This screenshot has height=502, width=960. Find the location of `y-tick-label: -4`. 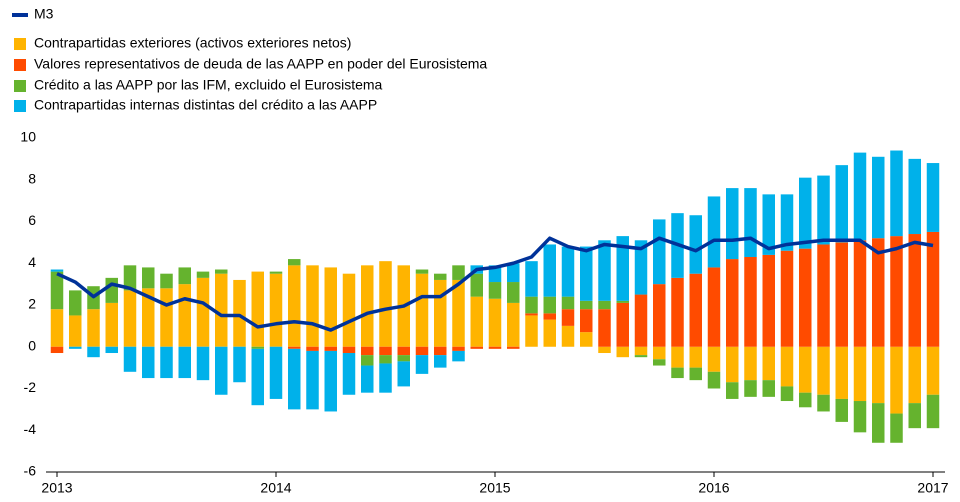

y-tick-label: -4 is located at coordinates (30, 429).